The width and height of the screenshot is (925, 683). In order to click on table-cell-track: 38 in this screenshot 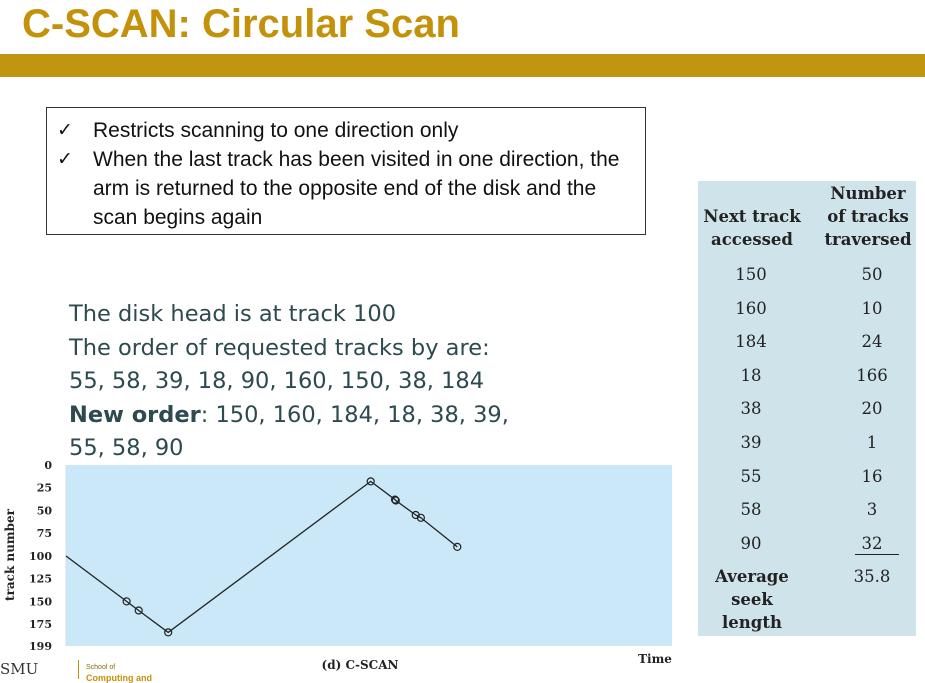, I will do `click(751, 409)`.